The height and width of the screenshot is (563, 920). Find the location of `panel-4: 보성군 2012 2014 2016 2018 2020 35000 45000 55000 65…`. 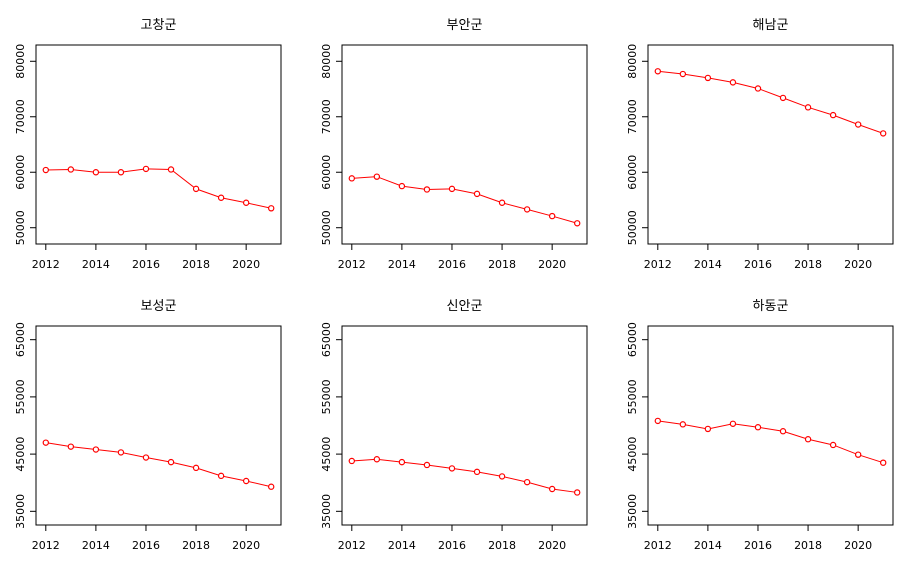

panel-4: 보성군 2012 2014 2016 2018 2020 35000 45000 55000 65… is located at coordinates (148, 425).